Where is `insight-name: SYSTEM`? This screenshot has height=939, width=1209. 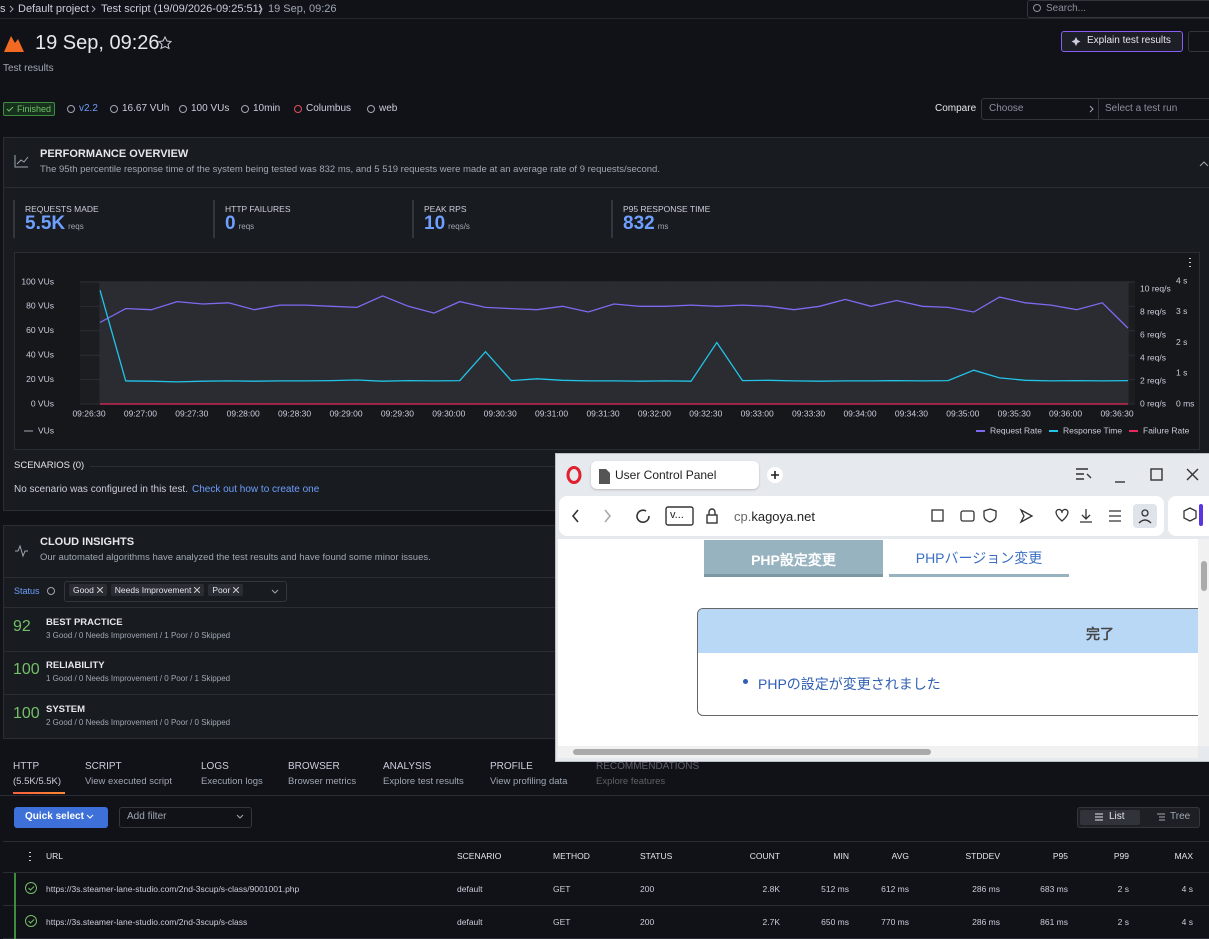 insight-name: SYSTEM is located at coordinates (66, 709).